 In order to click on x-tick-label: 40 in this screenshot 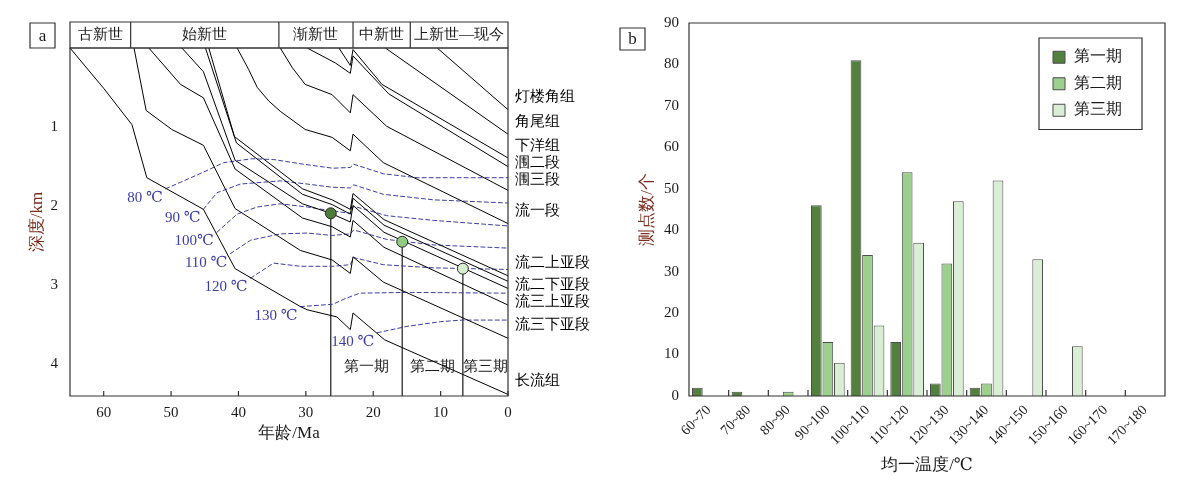, I will do `click(238, 411)`.